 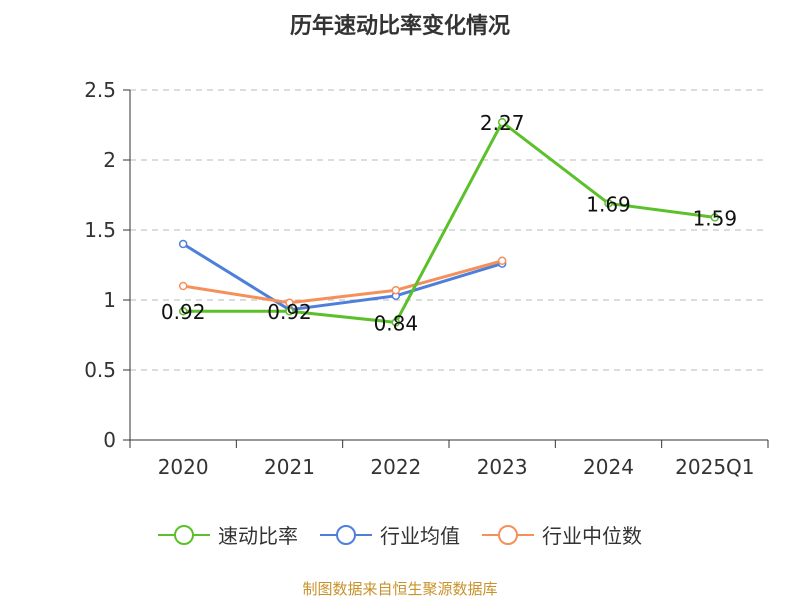 I want to click on legend-label: 速动比率, so click(x=258, y=536).